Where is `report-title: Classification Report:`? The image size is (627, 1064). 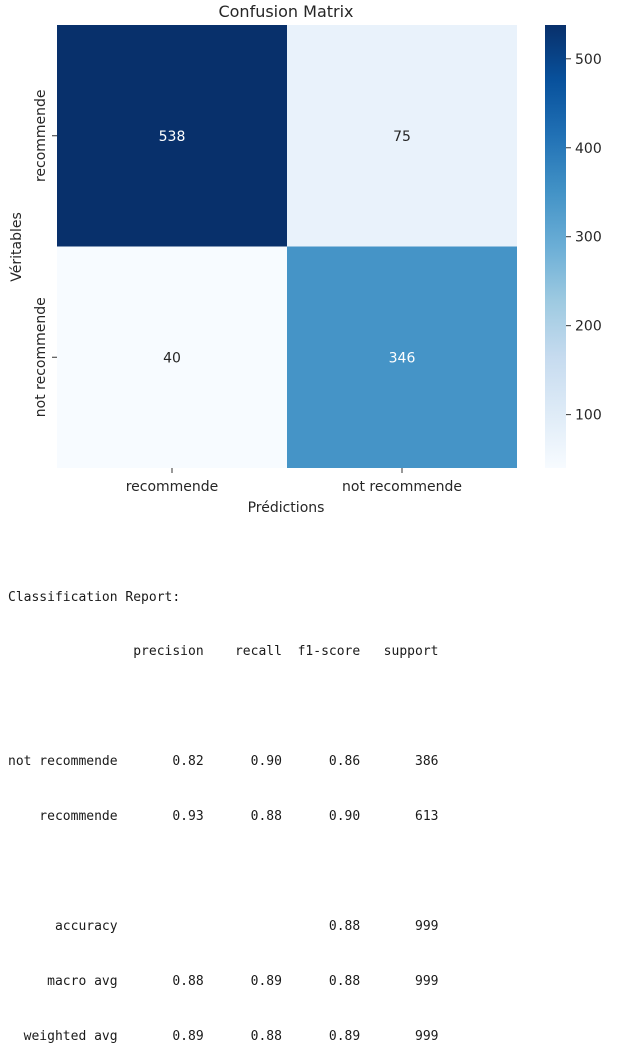 report-title: Classification Report: is located at coordinates (94, 597).